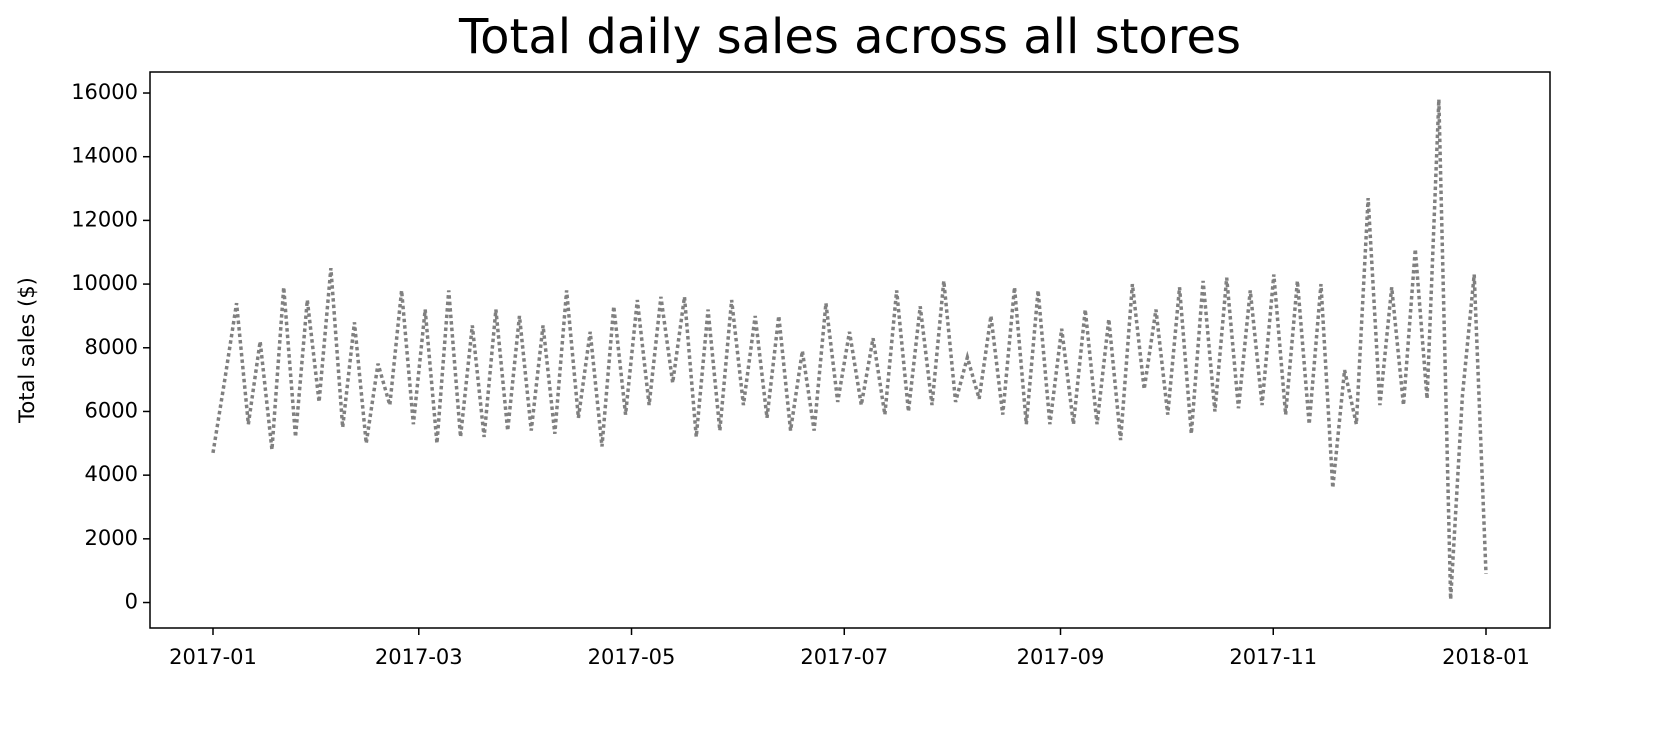 The height and width of the screenshot is (731, 1666). What do you see at coordinates (27, 350) in the screenshot?
I see `y-axis-label: Total sales ($)` at bounding box center [27, 350].